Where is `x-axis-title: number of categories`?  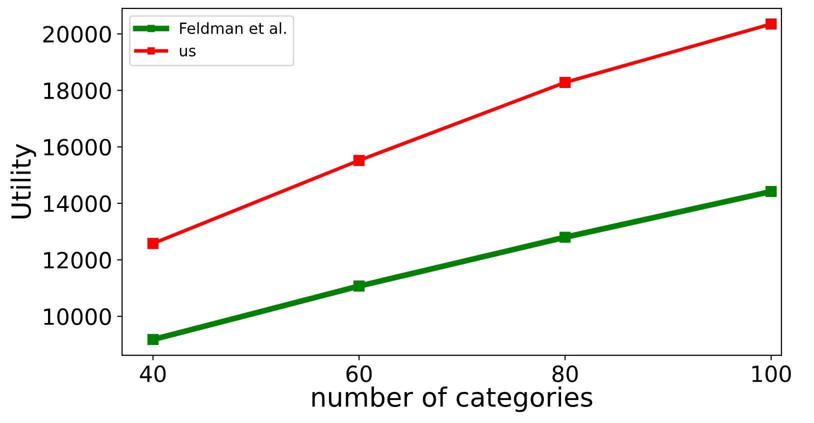
x-axis-title: number of categories is located at coordinates (452, 399).